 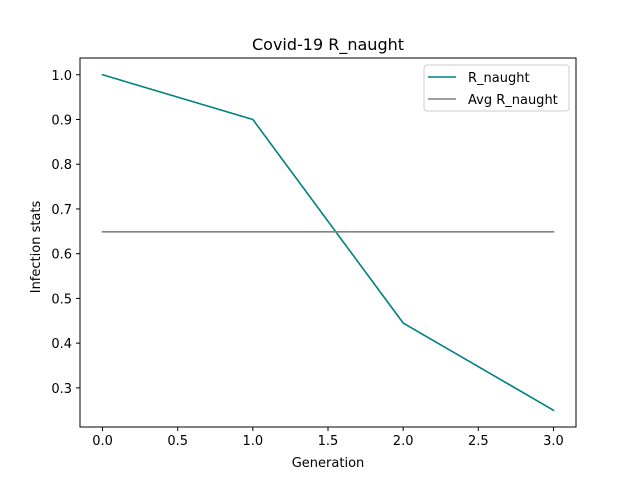 I want to click on y-tick-label: 0.8, so click(x=61, y=165).